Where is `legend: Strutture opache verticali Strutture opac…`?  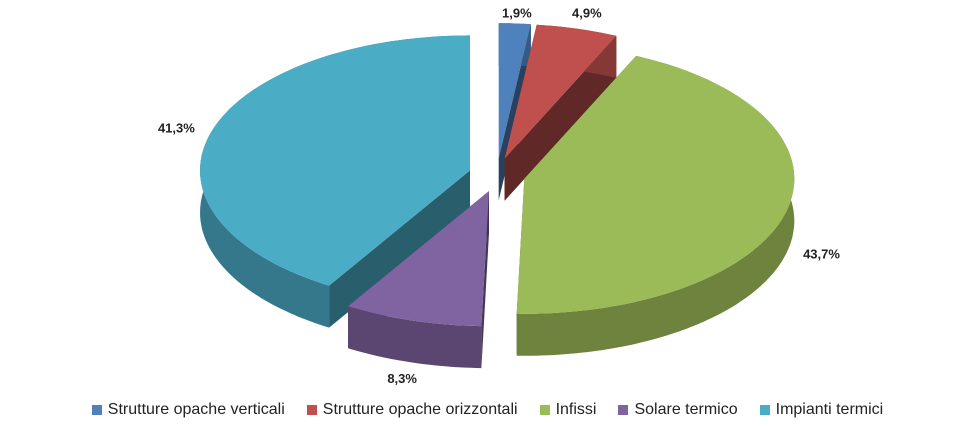 legend: Strutture opache verticali Strutture opac… is located at coordinates (487, 410).